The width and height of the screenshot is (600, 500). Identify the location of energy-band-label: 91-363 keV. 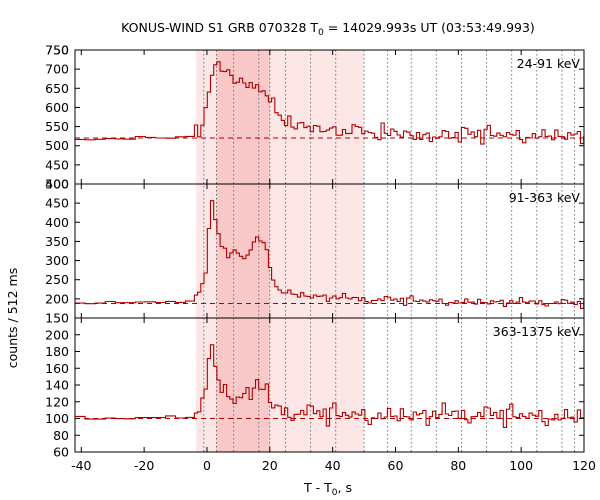
(545, 197).